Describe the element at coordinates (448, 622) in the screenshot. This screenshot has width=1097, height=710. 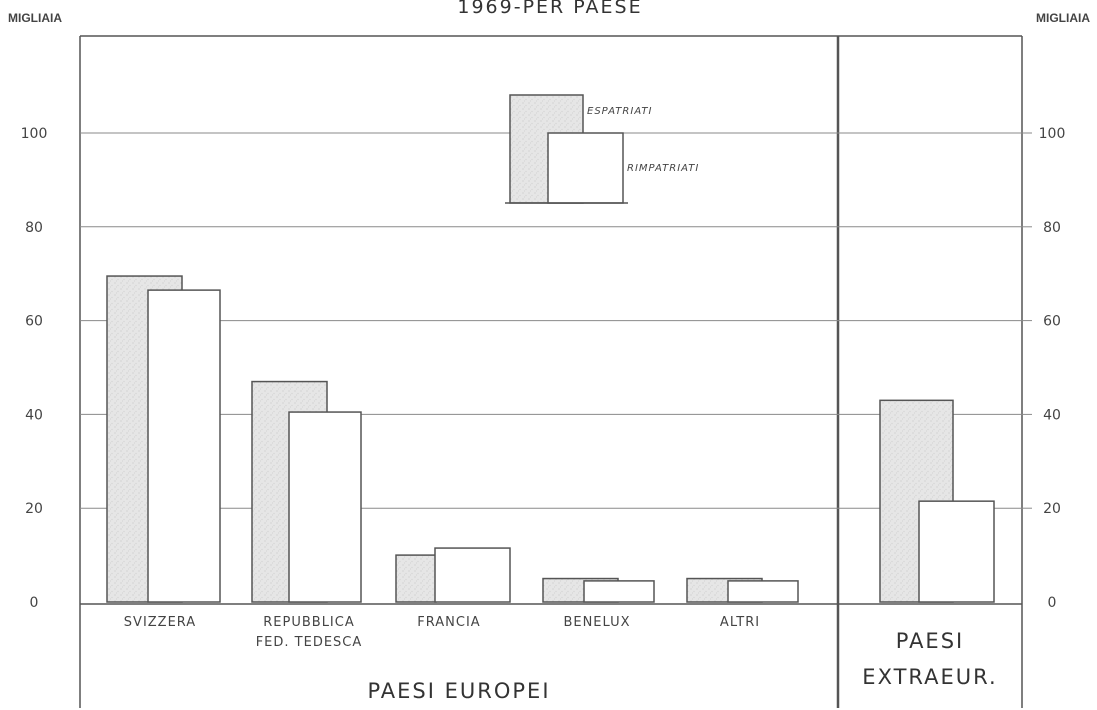
I see `category-label: FRANCIA` at that location.